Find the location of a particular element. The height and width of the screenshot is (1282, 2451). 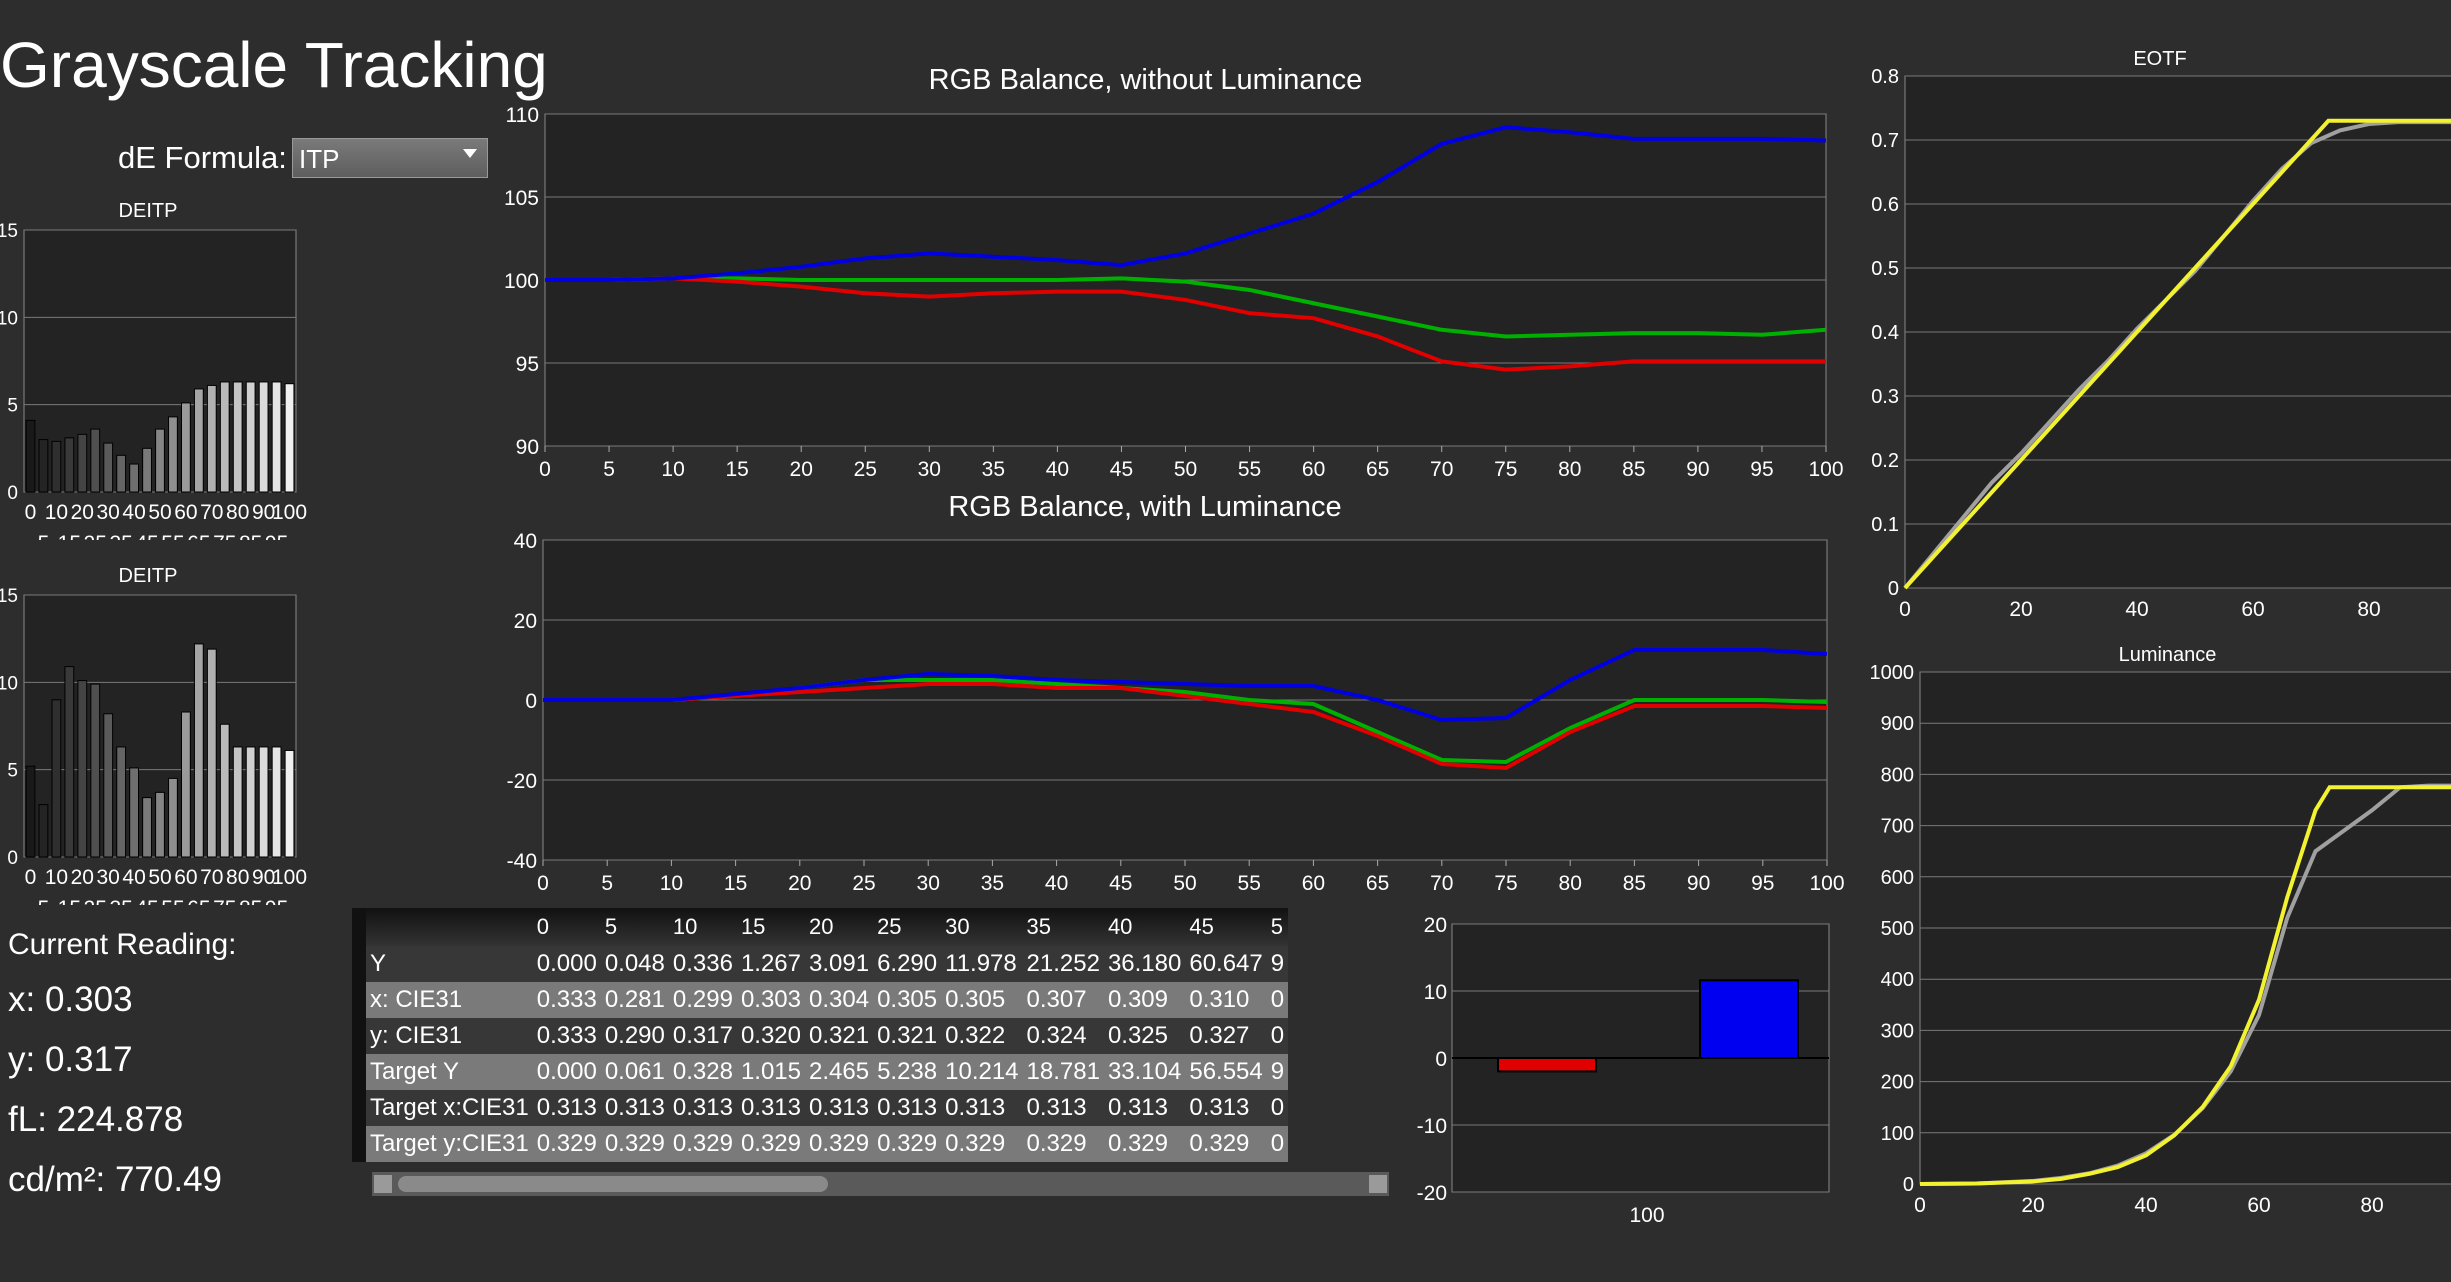

y-tick-label: 0.1 is located at coordinates (1885, 525).